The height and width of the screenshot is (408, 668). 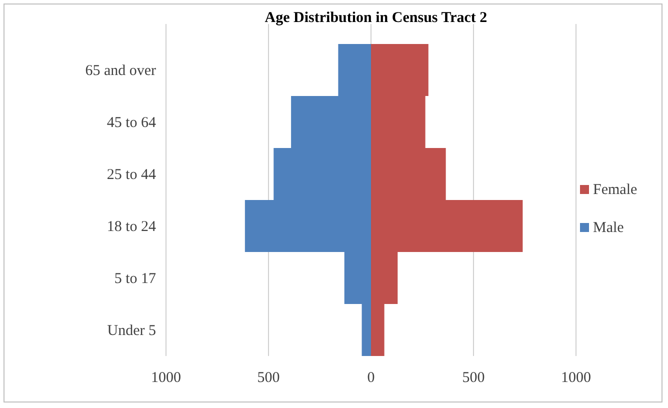 What do you see at coordinates (608, 228) in the screenshot?
I see `legend-label: Male` at bounding box center [608, 228].